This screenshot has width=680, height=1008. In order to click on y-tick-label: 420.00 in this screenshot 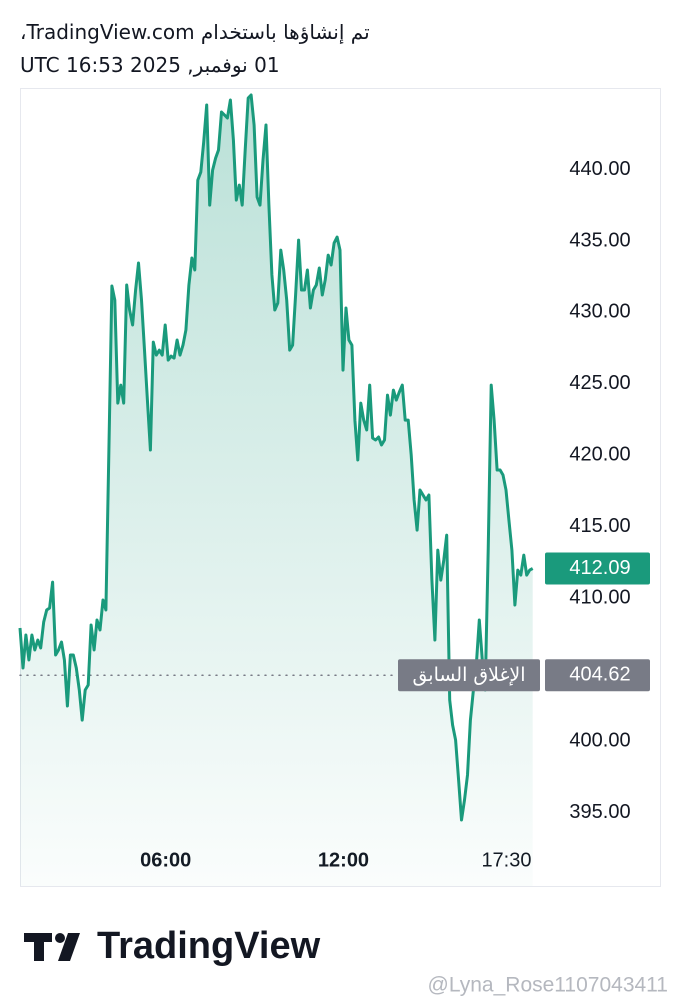, I will do `click(599, 455)`.